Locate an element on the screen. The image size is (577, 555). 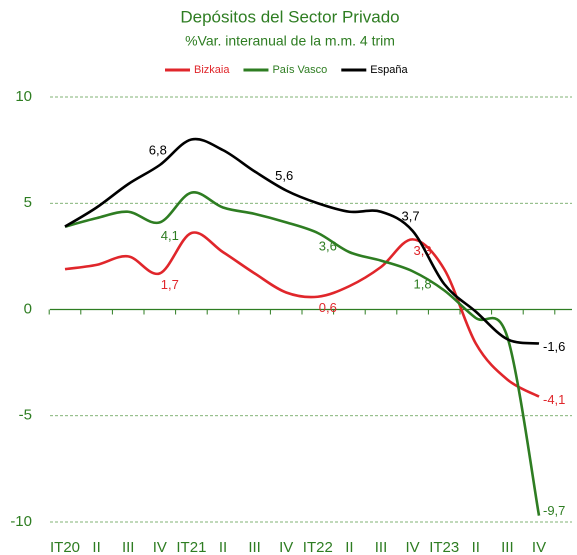
y-tick-label: 0 is located at coordinates (28, 308).